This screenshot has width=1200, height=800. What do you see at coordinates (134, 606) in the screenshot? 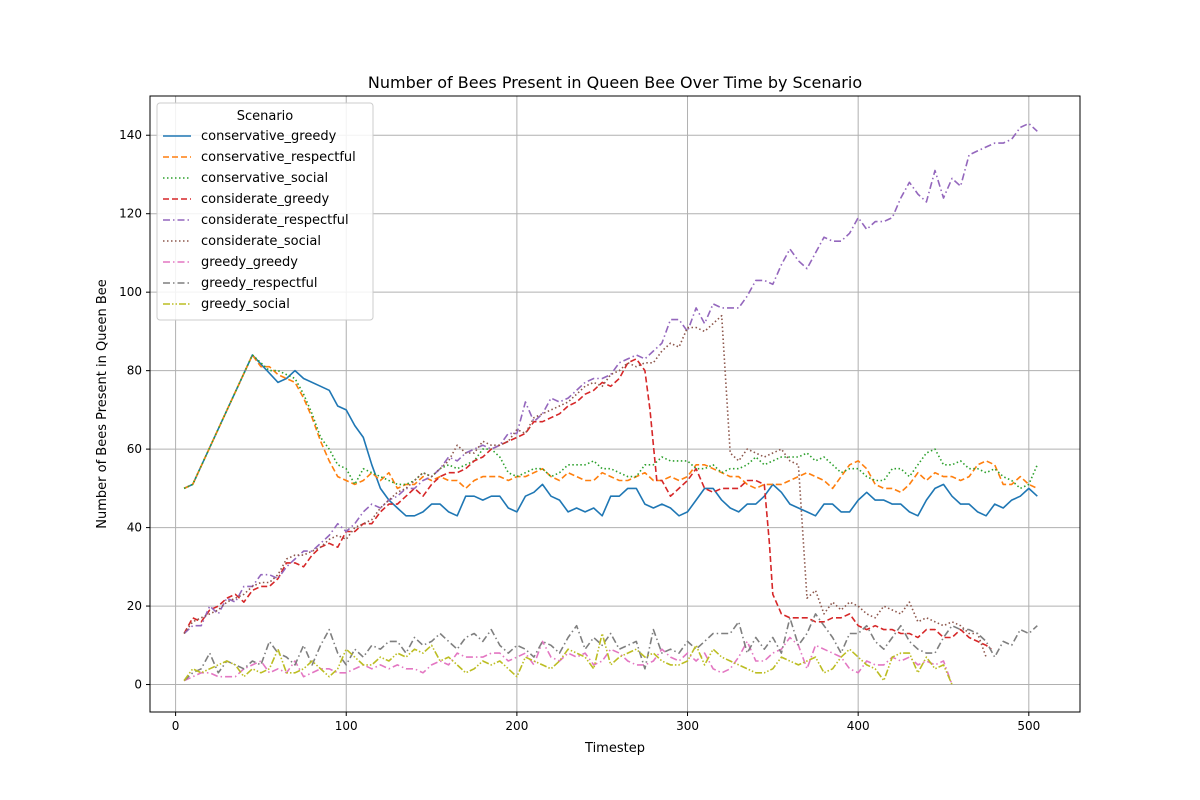
I see `y-tick-label: 20` at bounding box center [134, 606].